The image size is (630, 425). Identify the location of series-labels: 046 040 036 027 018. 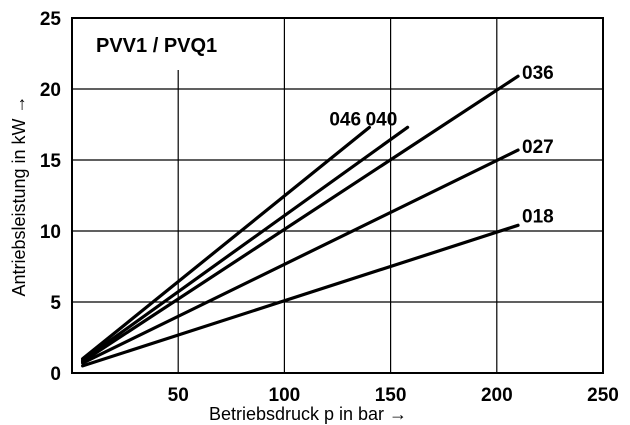
(441, 145).